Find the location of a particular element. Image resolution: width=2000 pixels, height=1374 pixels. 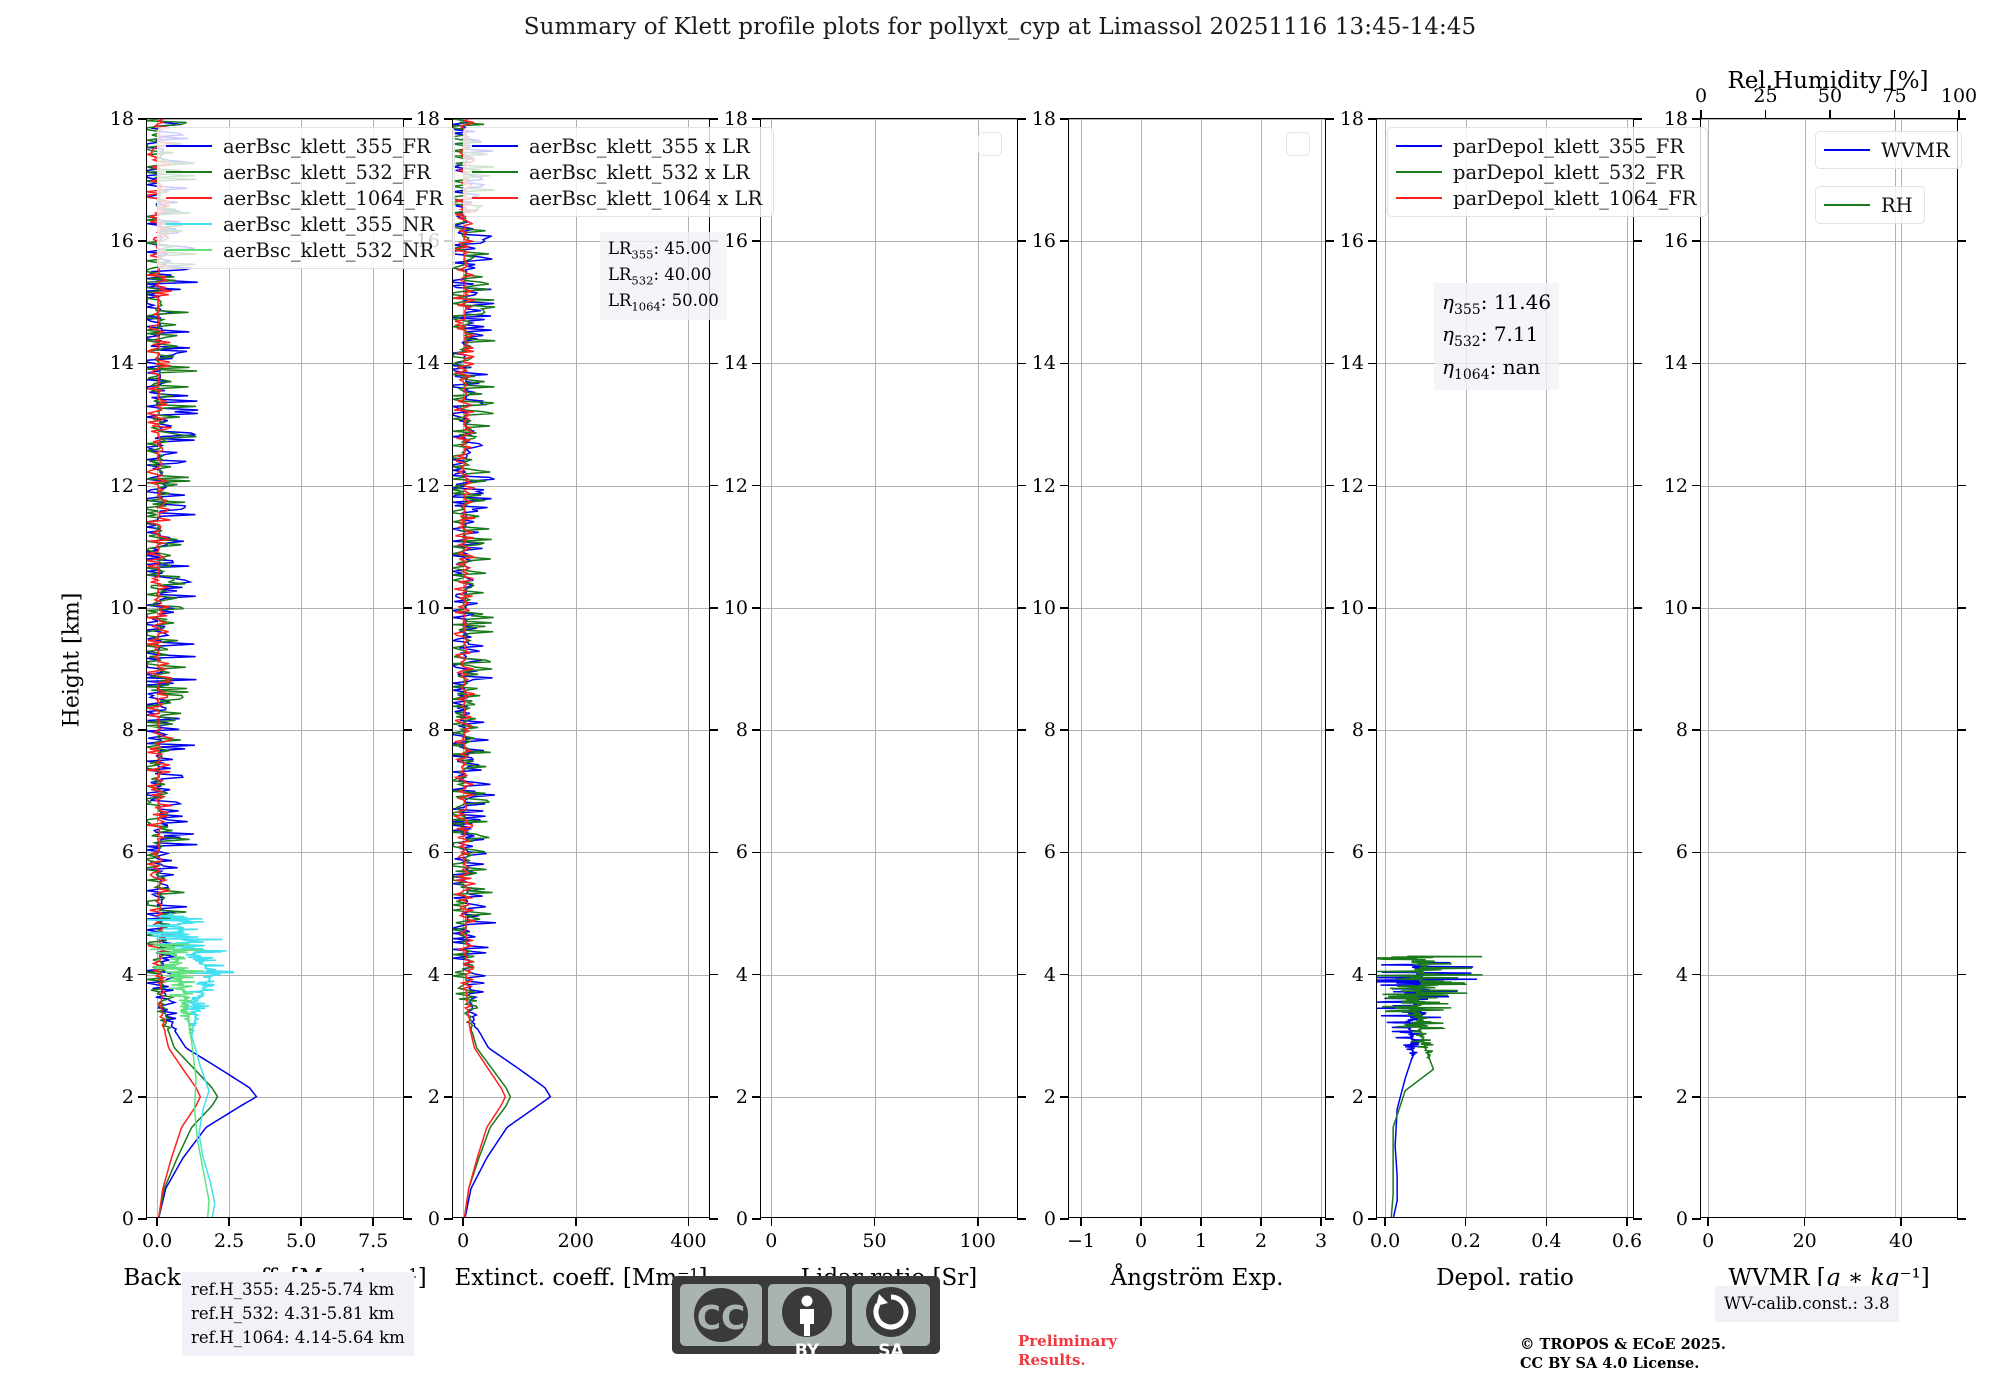

cc-glyph: CC is located at coordinates (721, 1315).